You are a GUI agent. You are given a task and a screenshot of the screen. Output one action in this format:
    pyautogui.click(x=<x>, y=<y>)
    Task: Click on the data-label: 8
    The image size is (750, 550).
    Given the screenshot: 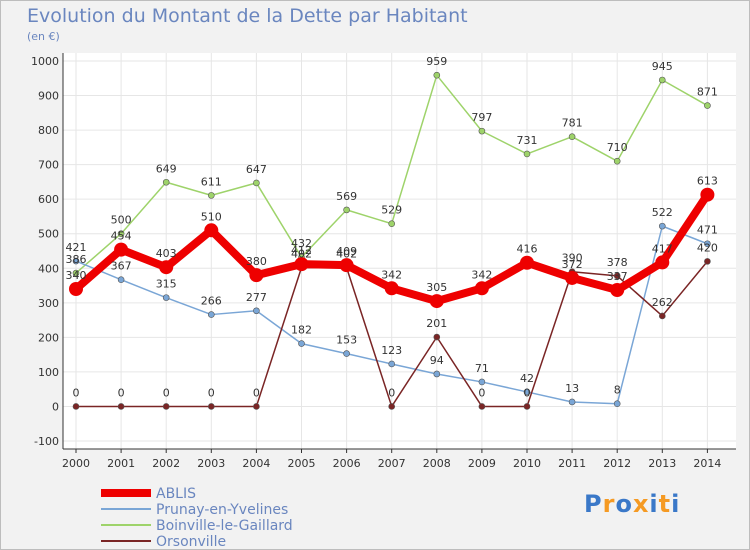 What is the action you would take?
    pyautogui.click(x=617, y=390)
    